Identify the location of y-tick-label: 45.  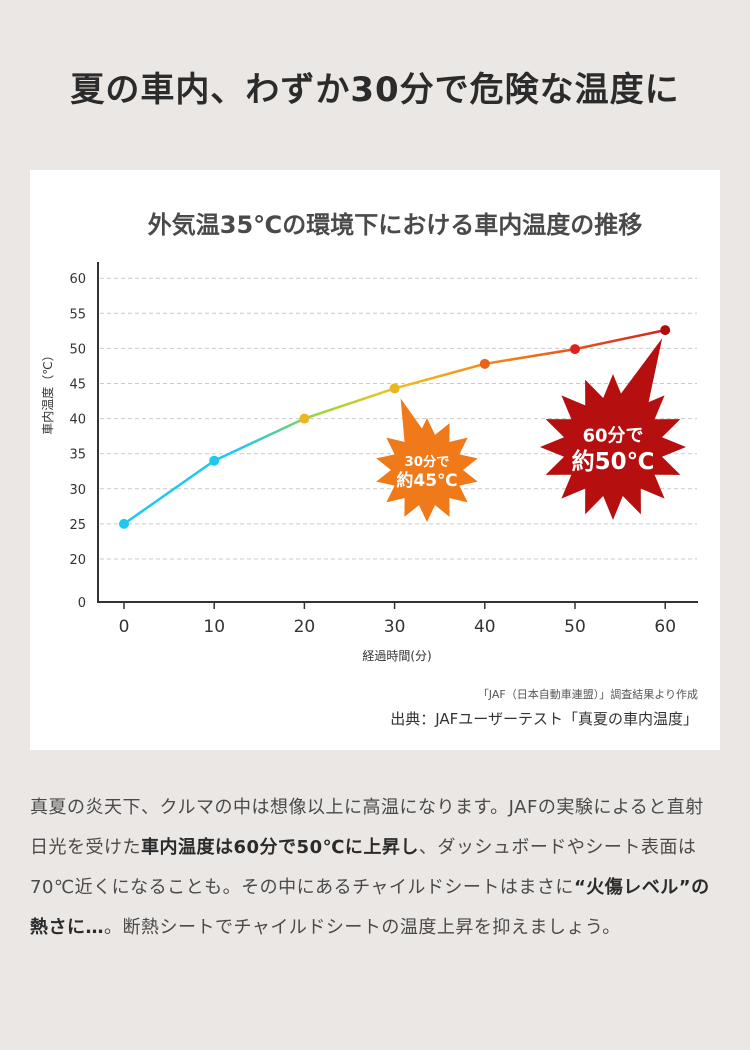
(77, 385).